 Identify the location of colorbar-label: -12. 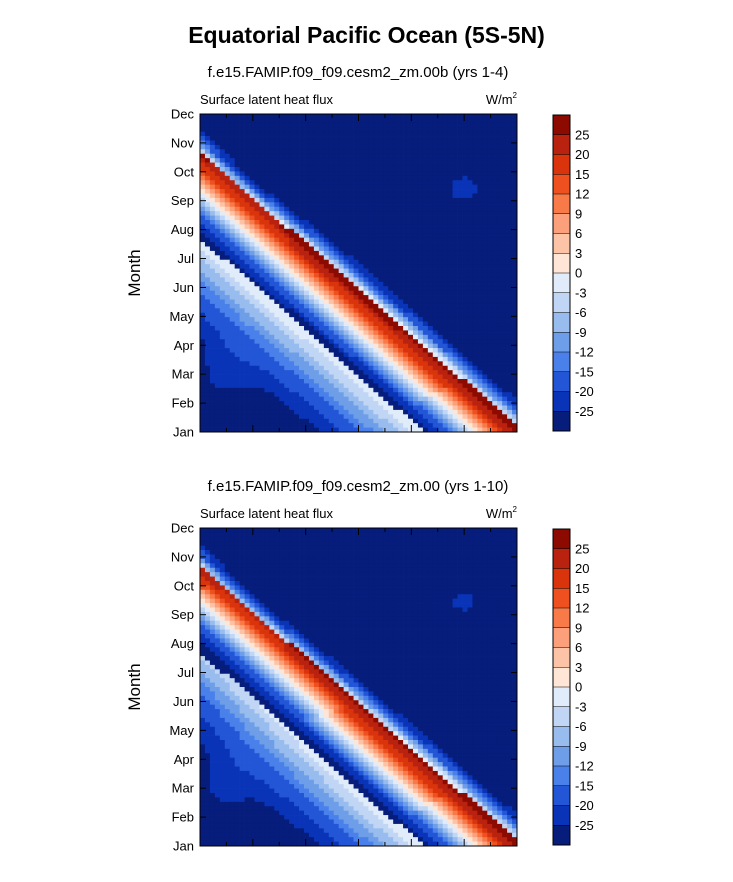
(584, 352).